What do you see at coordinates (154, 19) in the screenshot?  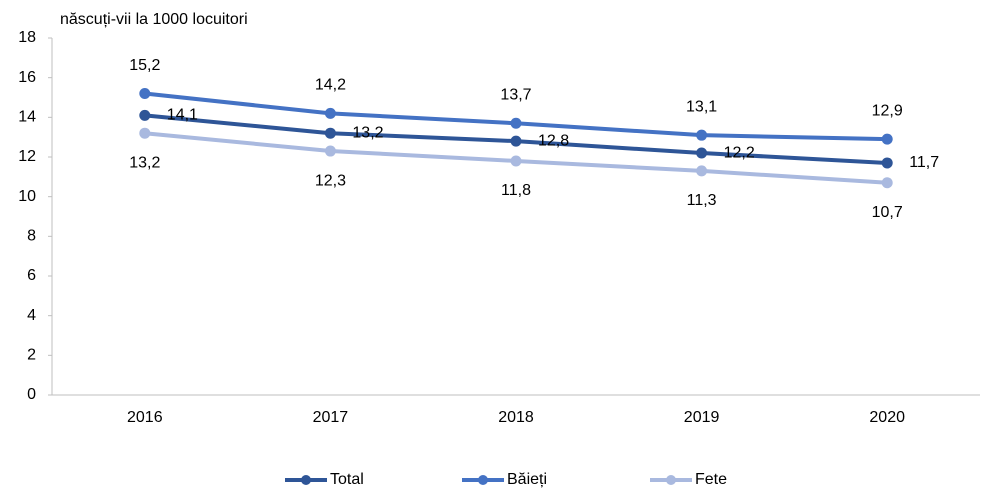 I see `y-axis-label: născuți-vii la 1000 locuitori` at bounding box center [154, 19].